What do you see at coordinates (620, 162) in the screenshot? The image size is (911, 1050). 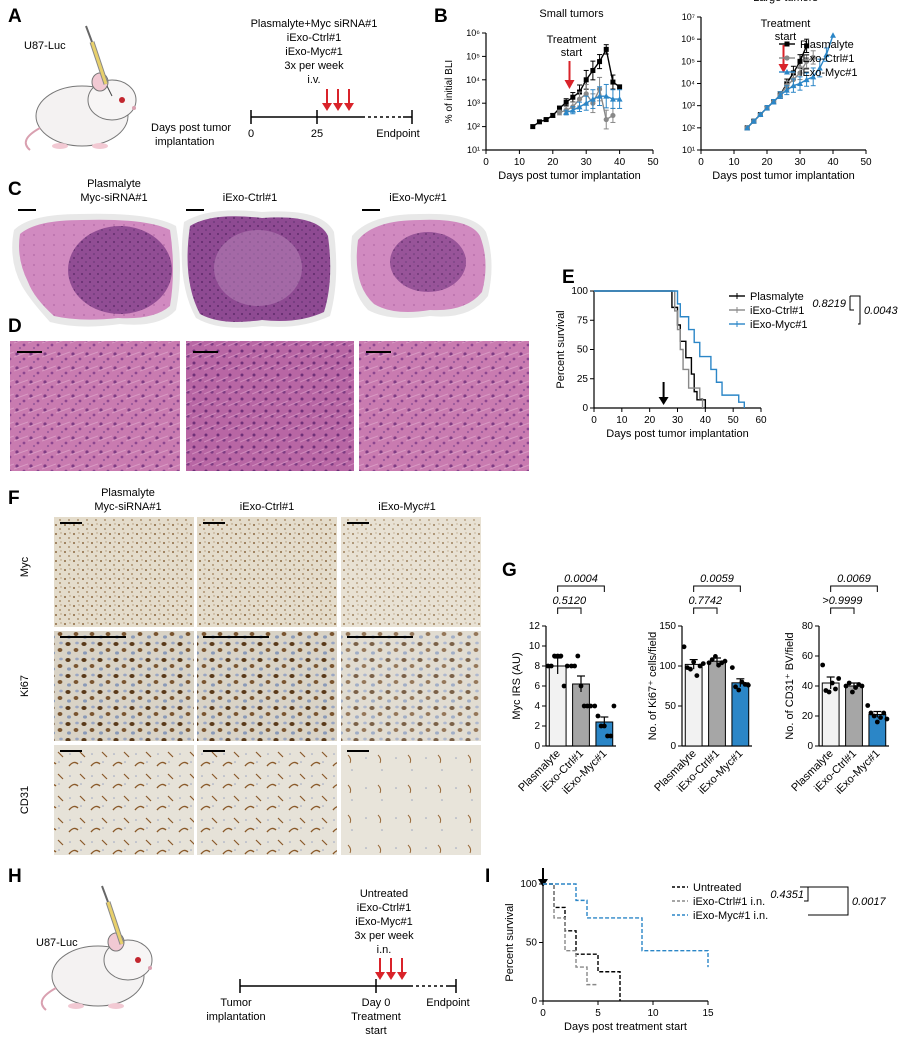 I see `x-tick-label: 40` at bounding box center [620, 162].